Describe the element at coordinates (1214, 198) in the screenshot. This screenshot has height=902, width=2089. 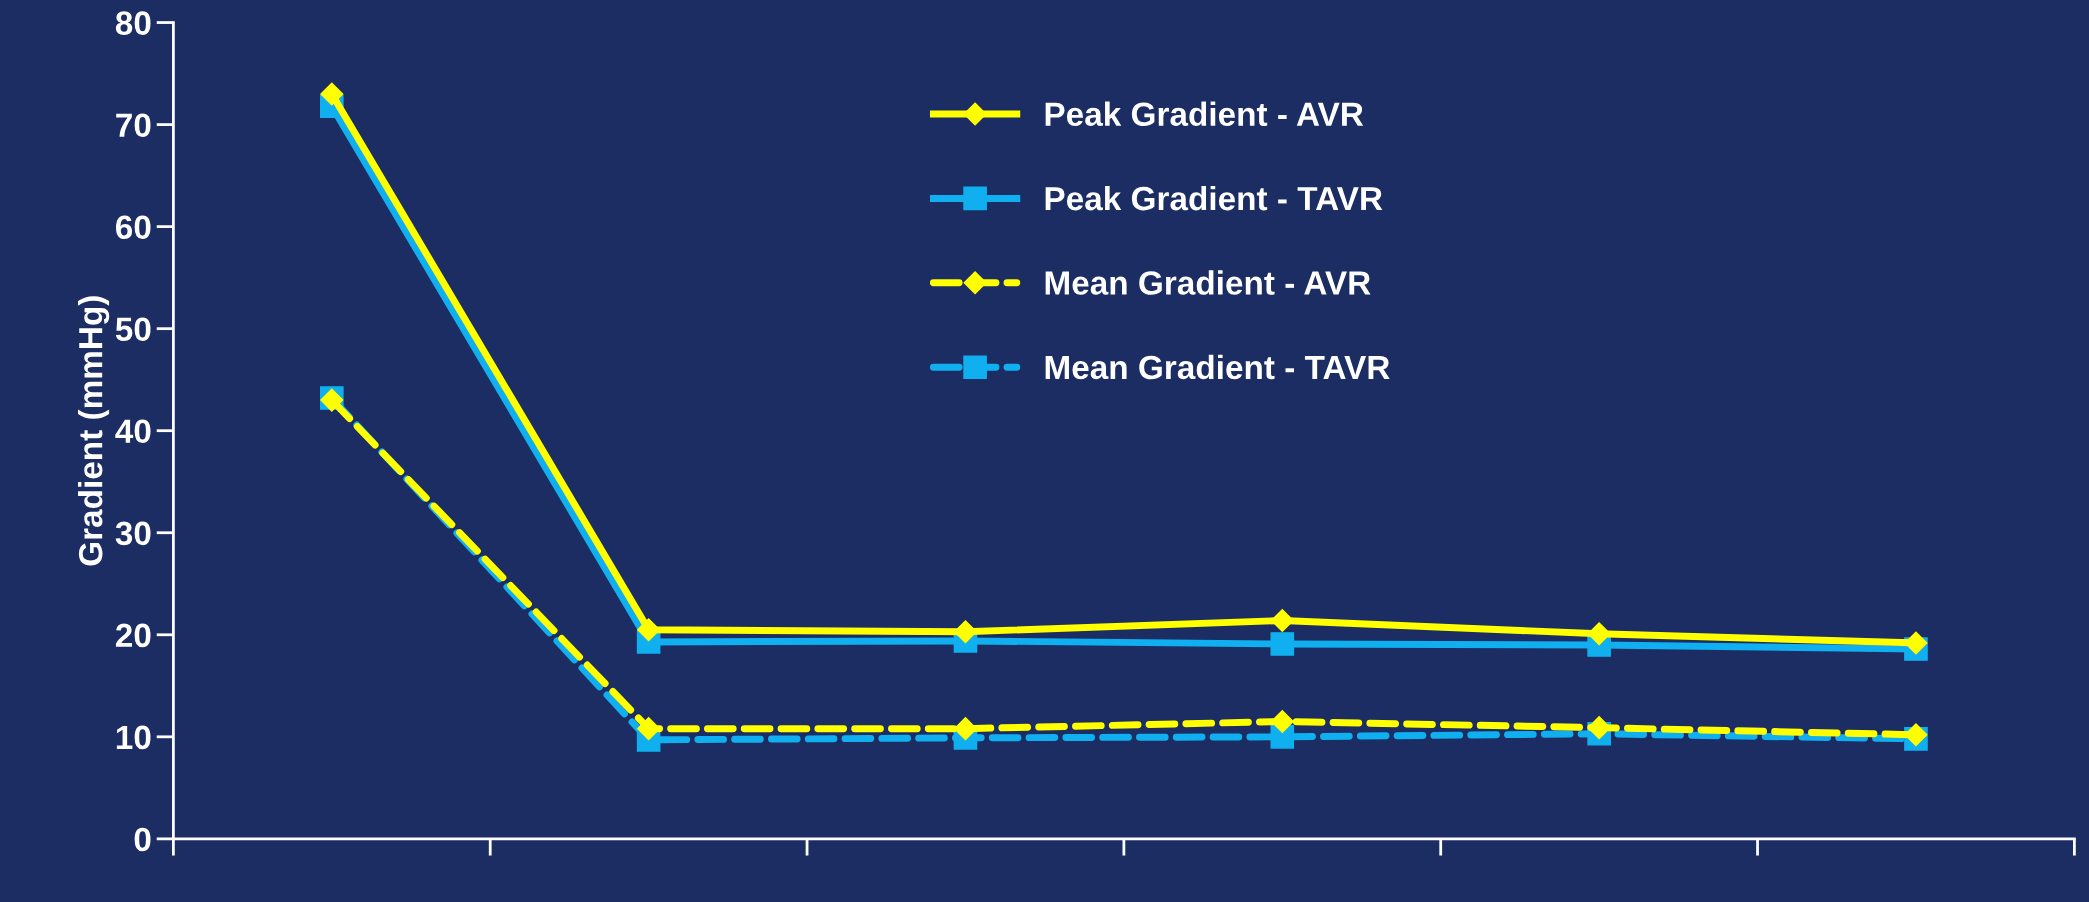
I see `legend-label: Peak Gradient - TAVR` at that location.